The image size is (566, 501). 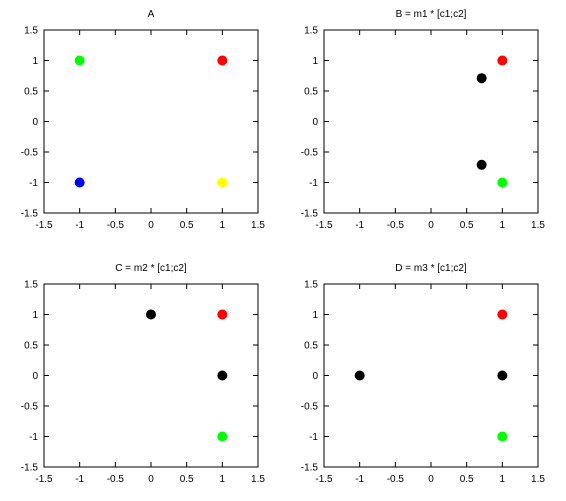 I want to click on chart-title: B = m1 * [c1;c2], so click(x=431, y=14).